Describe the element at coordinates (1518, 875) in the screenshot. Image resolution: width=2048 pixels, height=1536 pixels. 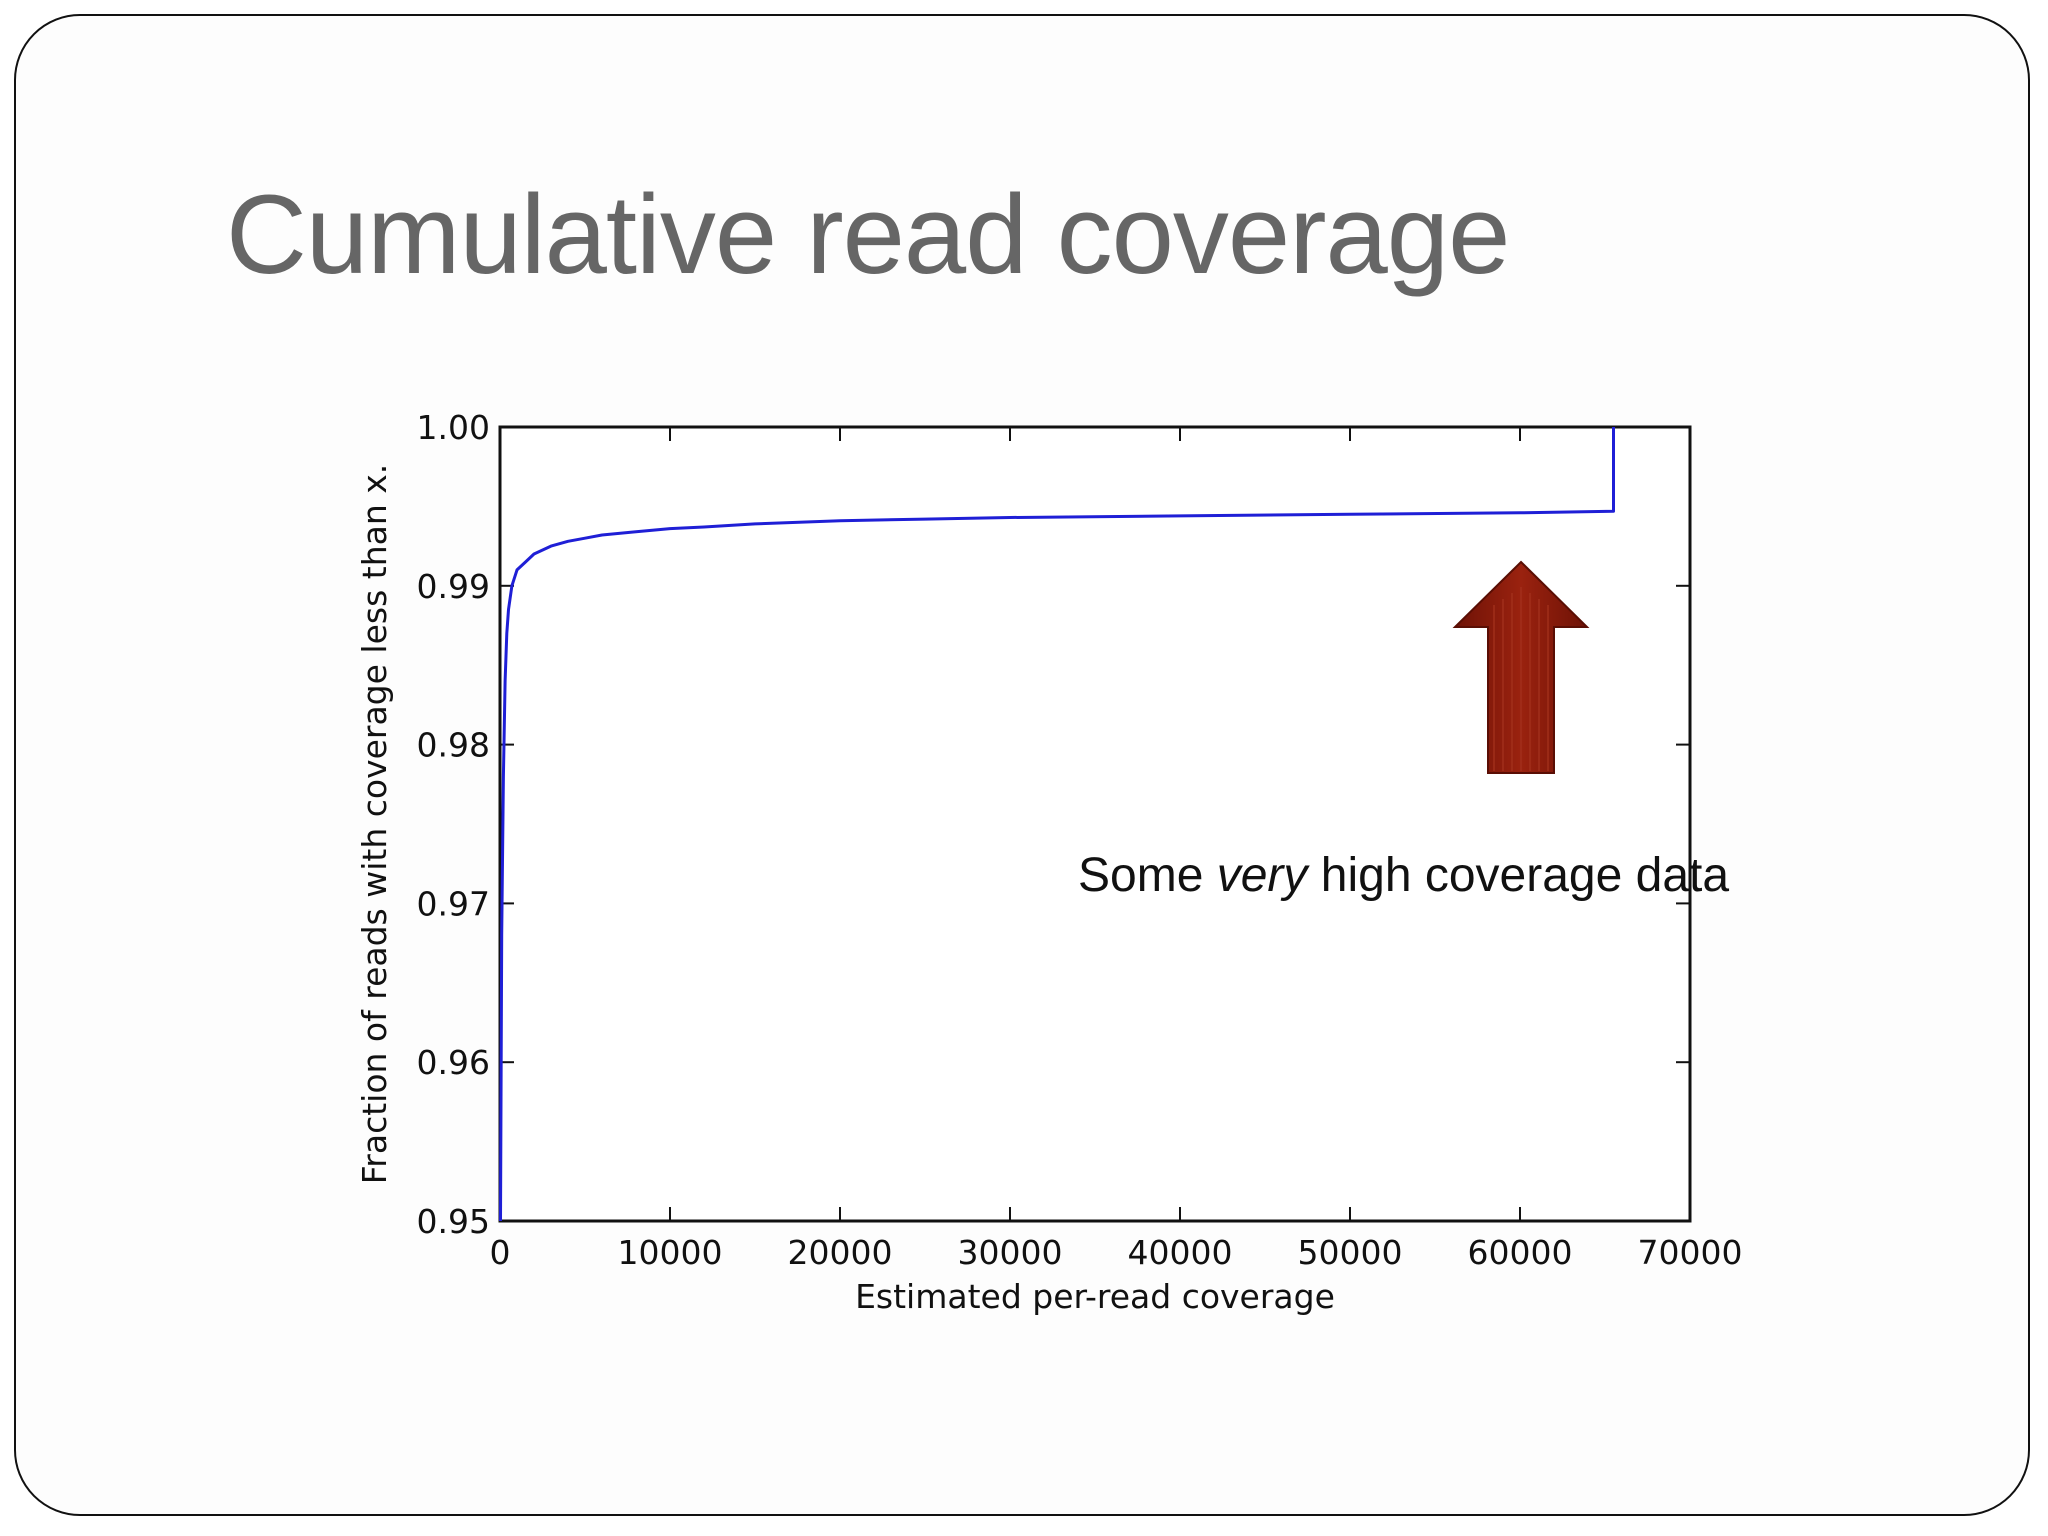
I see `annotation-suffix: high coverage data` at that location.